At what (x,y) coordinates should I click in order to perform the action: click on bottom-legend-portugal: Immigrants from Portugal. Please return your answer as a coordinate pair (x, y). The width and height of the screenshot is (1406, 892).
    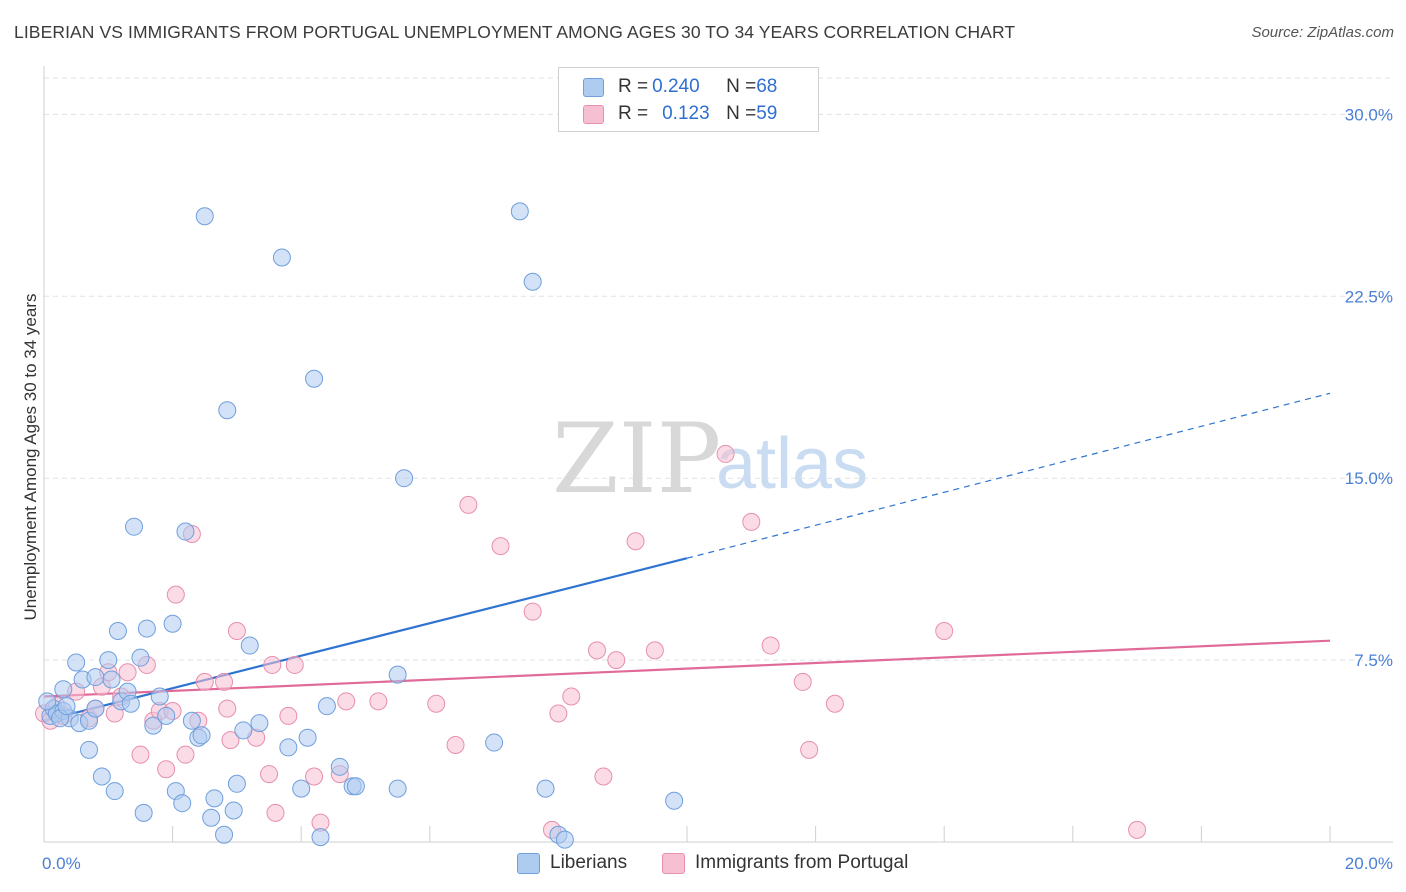
    Looking at the image, I should click on (785, 863).